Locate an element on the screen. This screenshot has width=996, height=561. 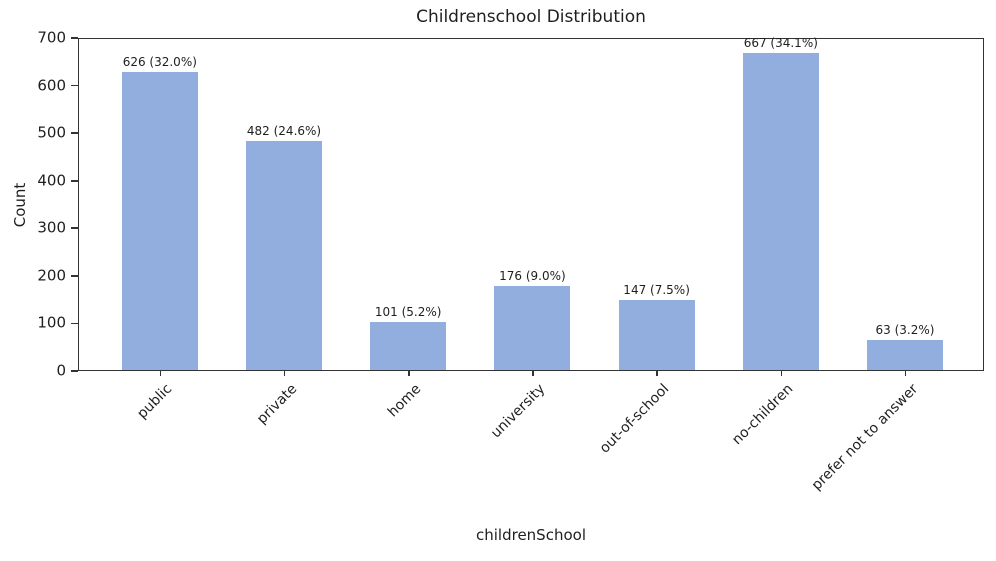
x-tick-label: prefer not to answer is located at coordinates (864, 437).